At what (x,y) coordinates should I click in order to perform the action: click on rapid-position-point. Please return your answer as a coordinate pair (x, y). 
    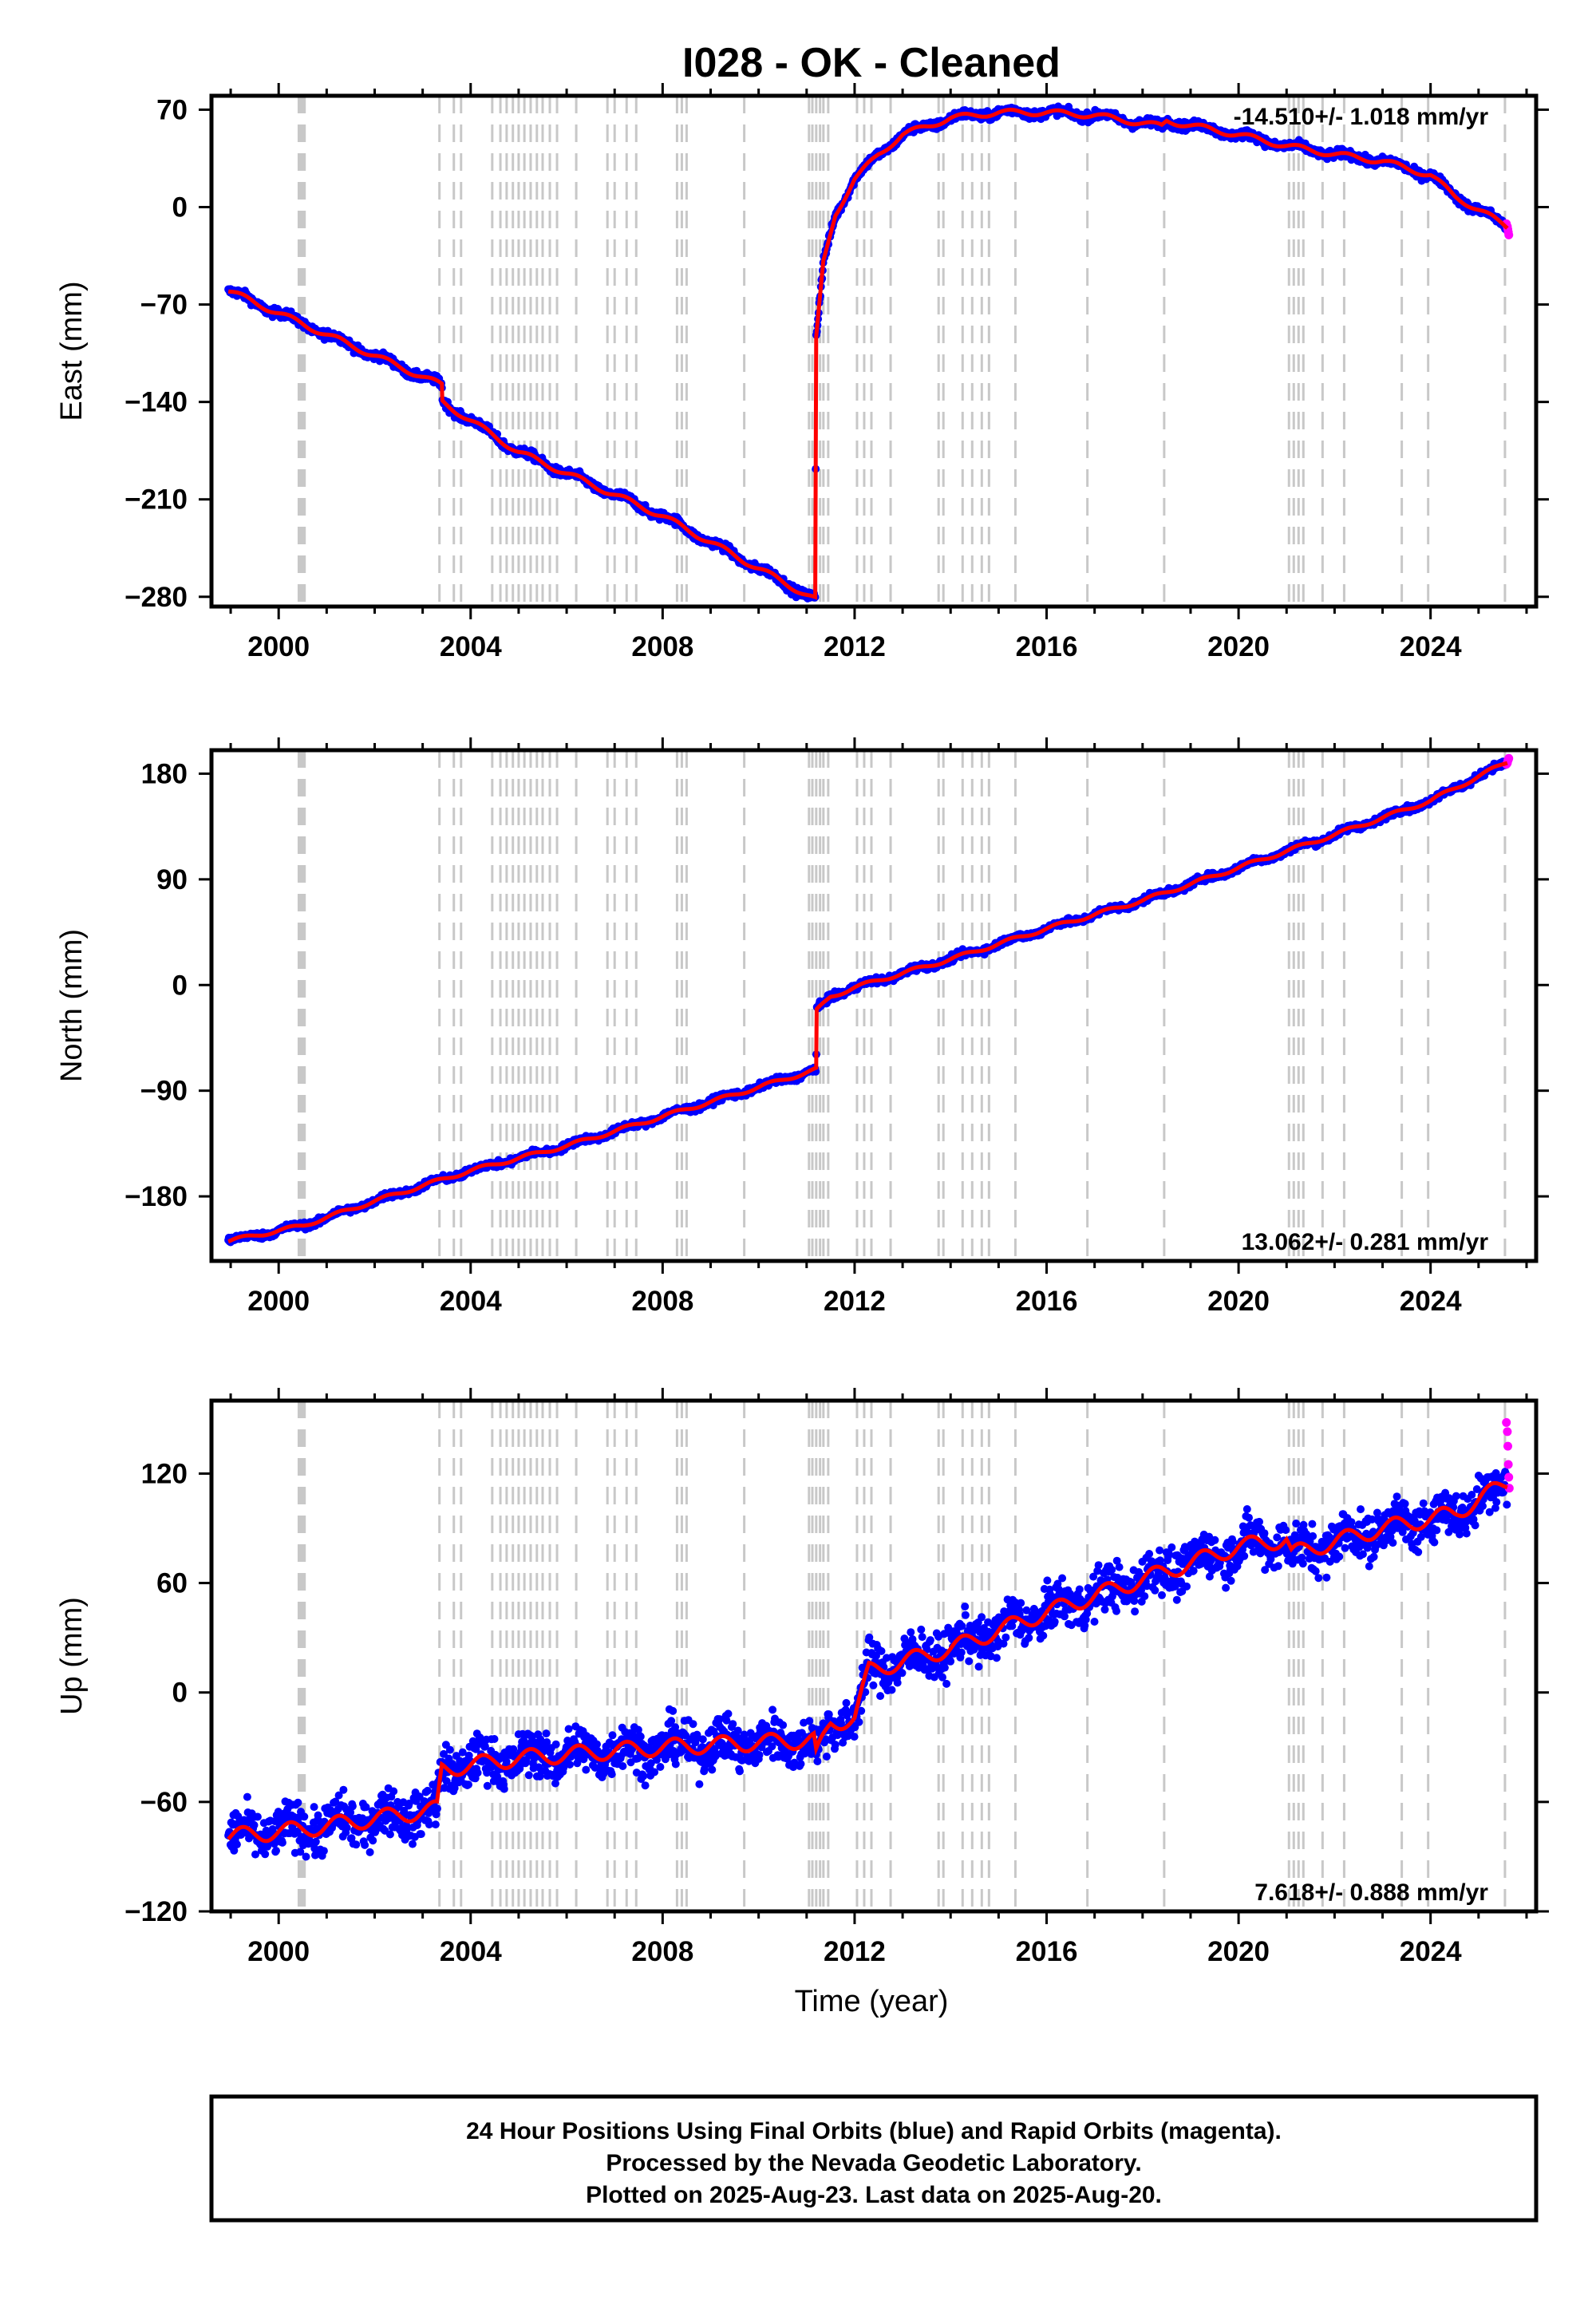
    Looking at the image, I should click on (1509, 234).